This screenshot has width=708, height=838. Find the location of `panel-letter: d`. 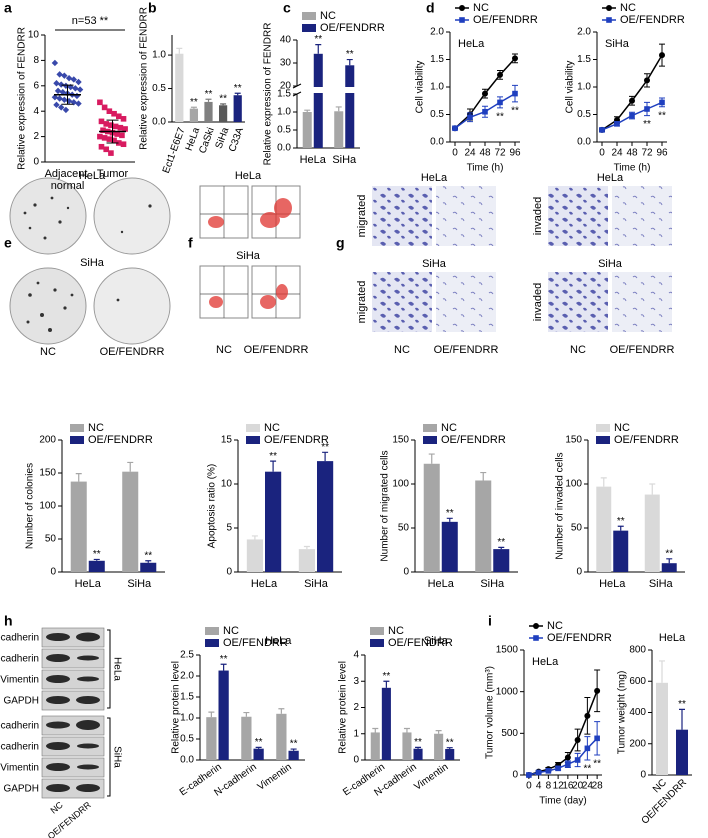

panel-letter: d is located at coordinates (430, 8).